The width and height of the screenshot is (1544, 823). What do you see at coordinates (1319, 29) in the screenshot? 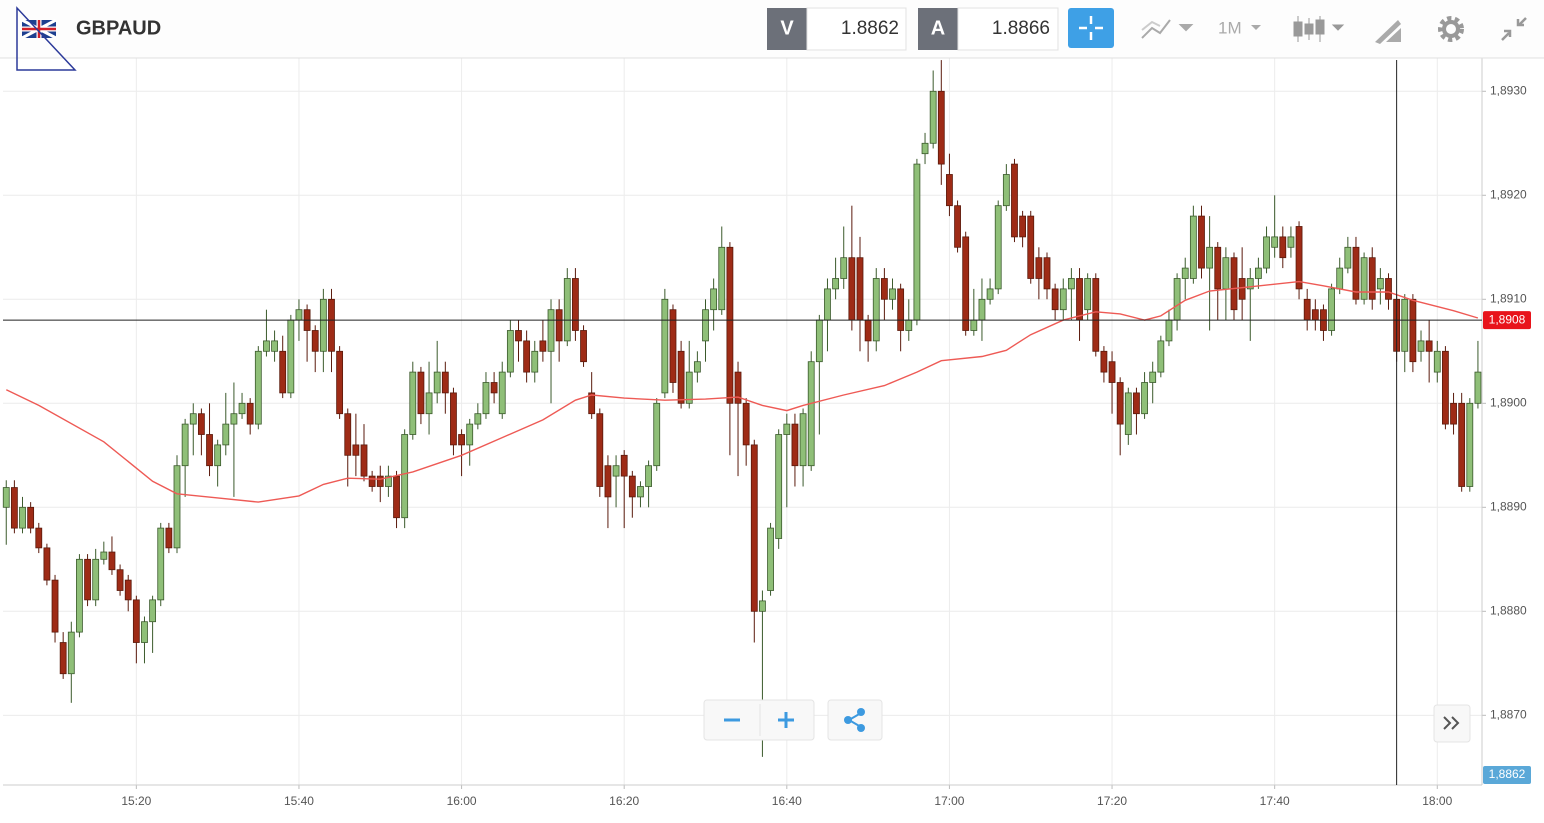
I see `candle-type-button` at bounding box center [1319, 29].